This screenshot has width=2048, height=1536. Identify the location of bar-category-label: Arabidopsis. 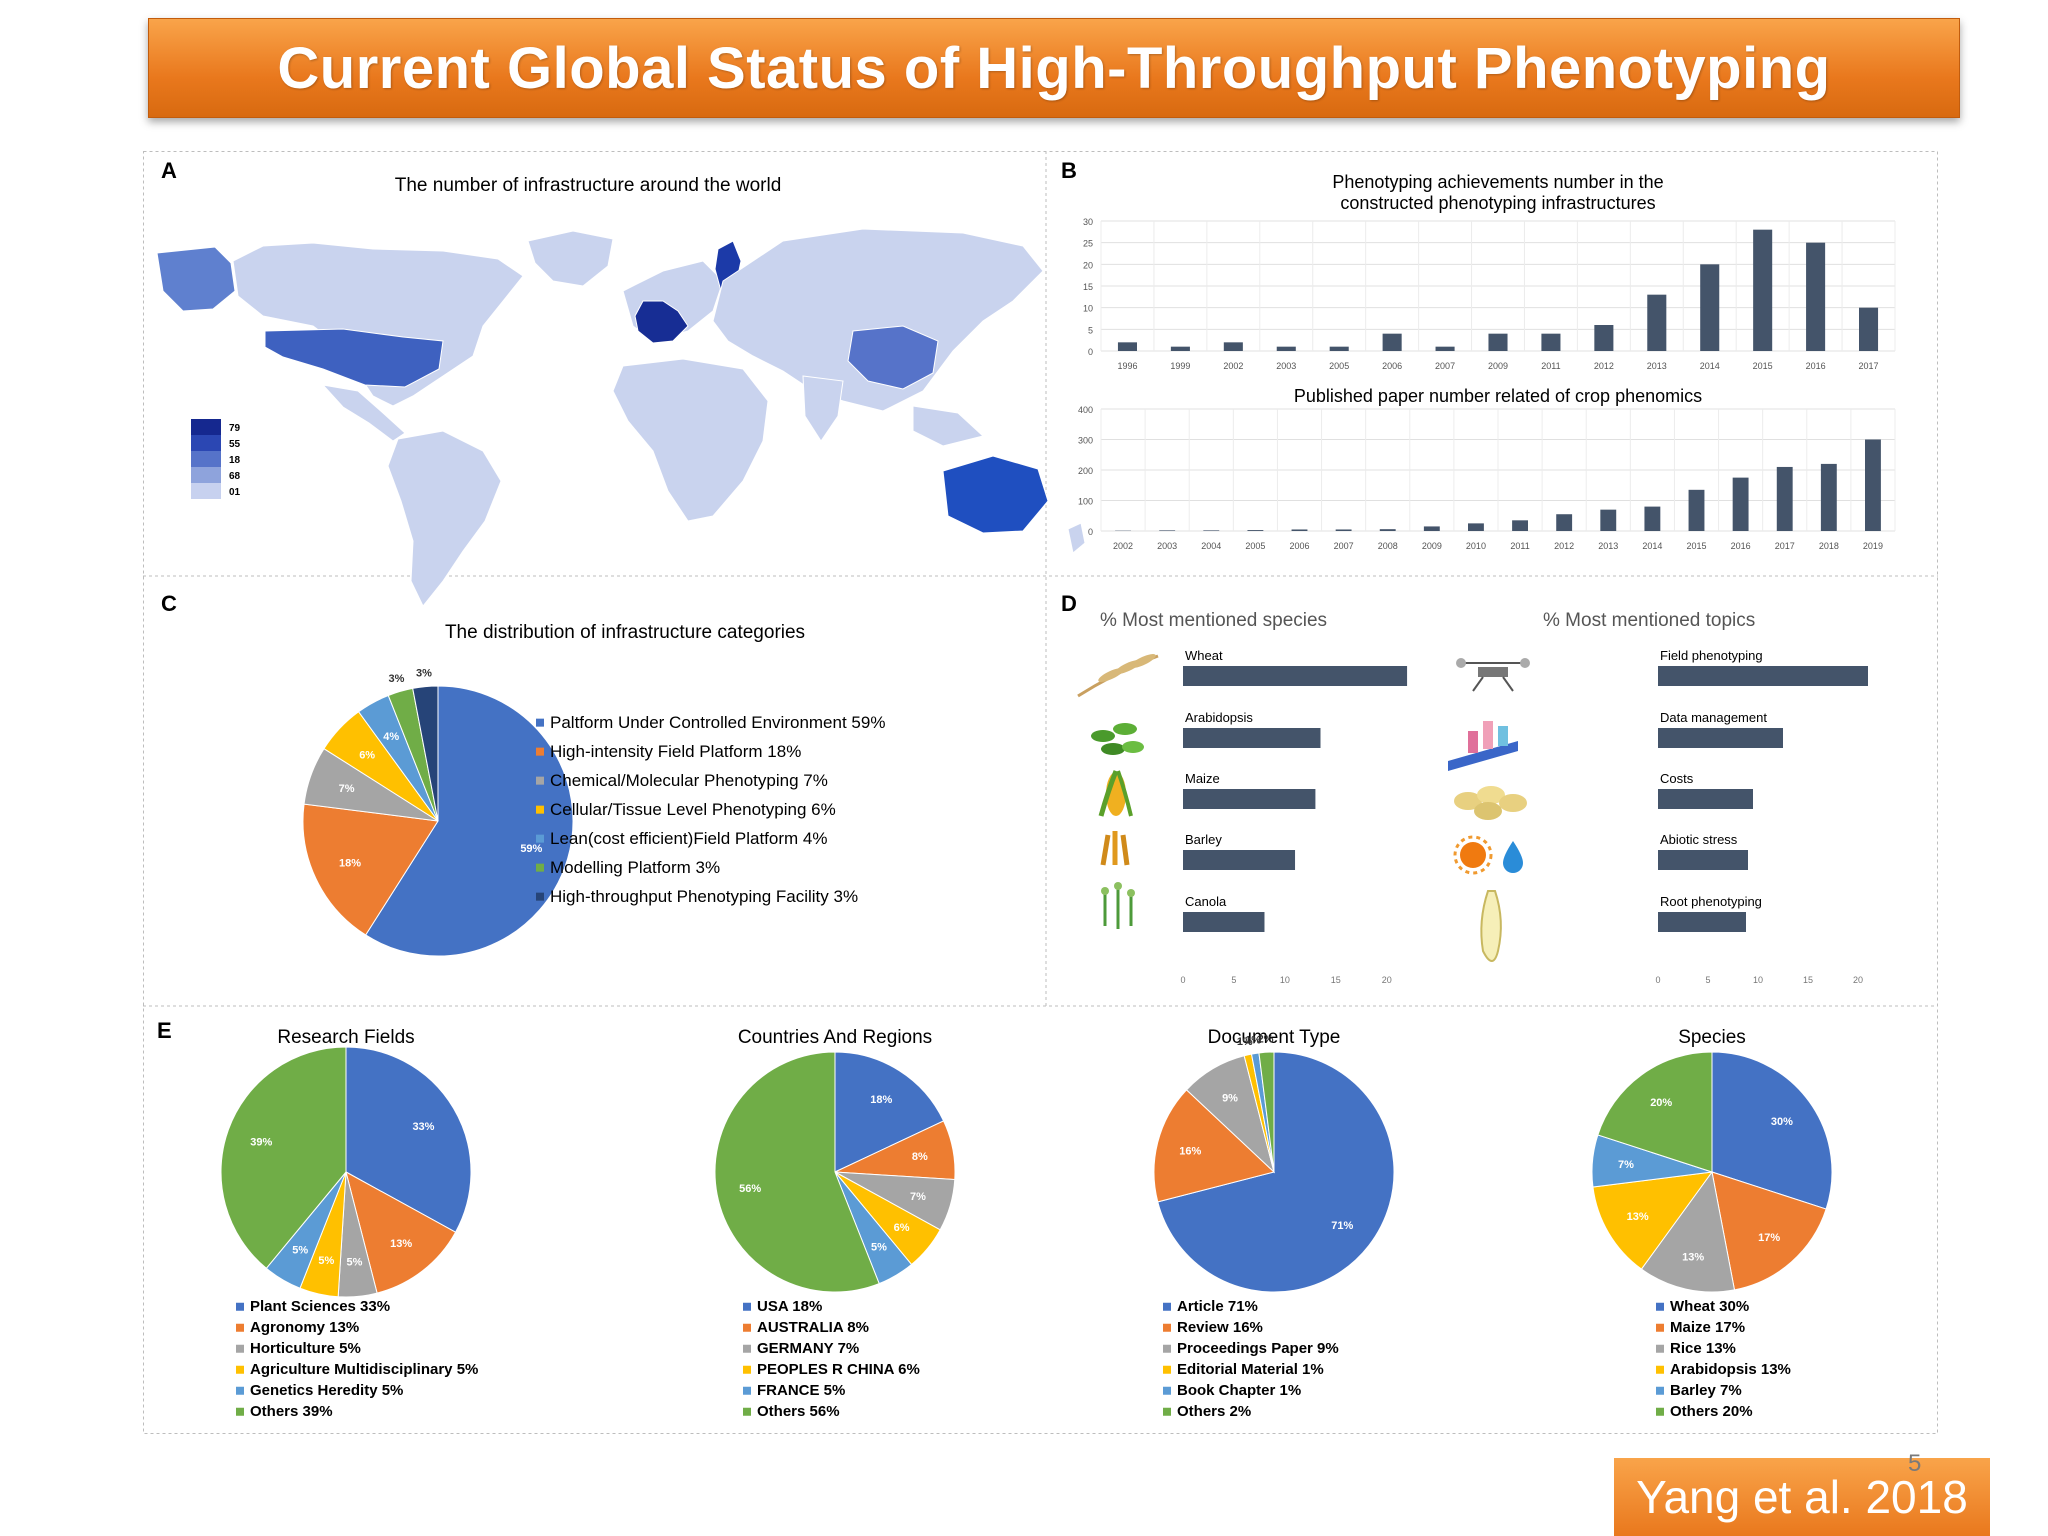
(1219, 717).